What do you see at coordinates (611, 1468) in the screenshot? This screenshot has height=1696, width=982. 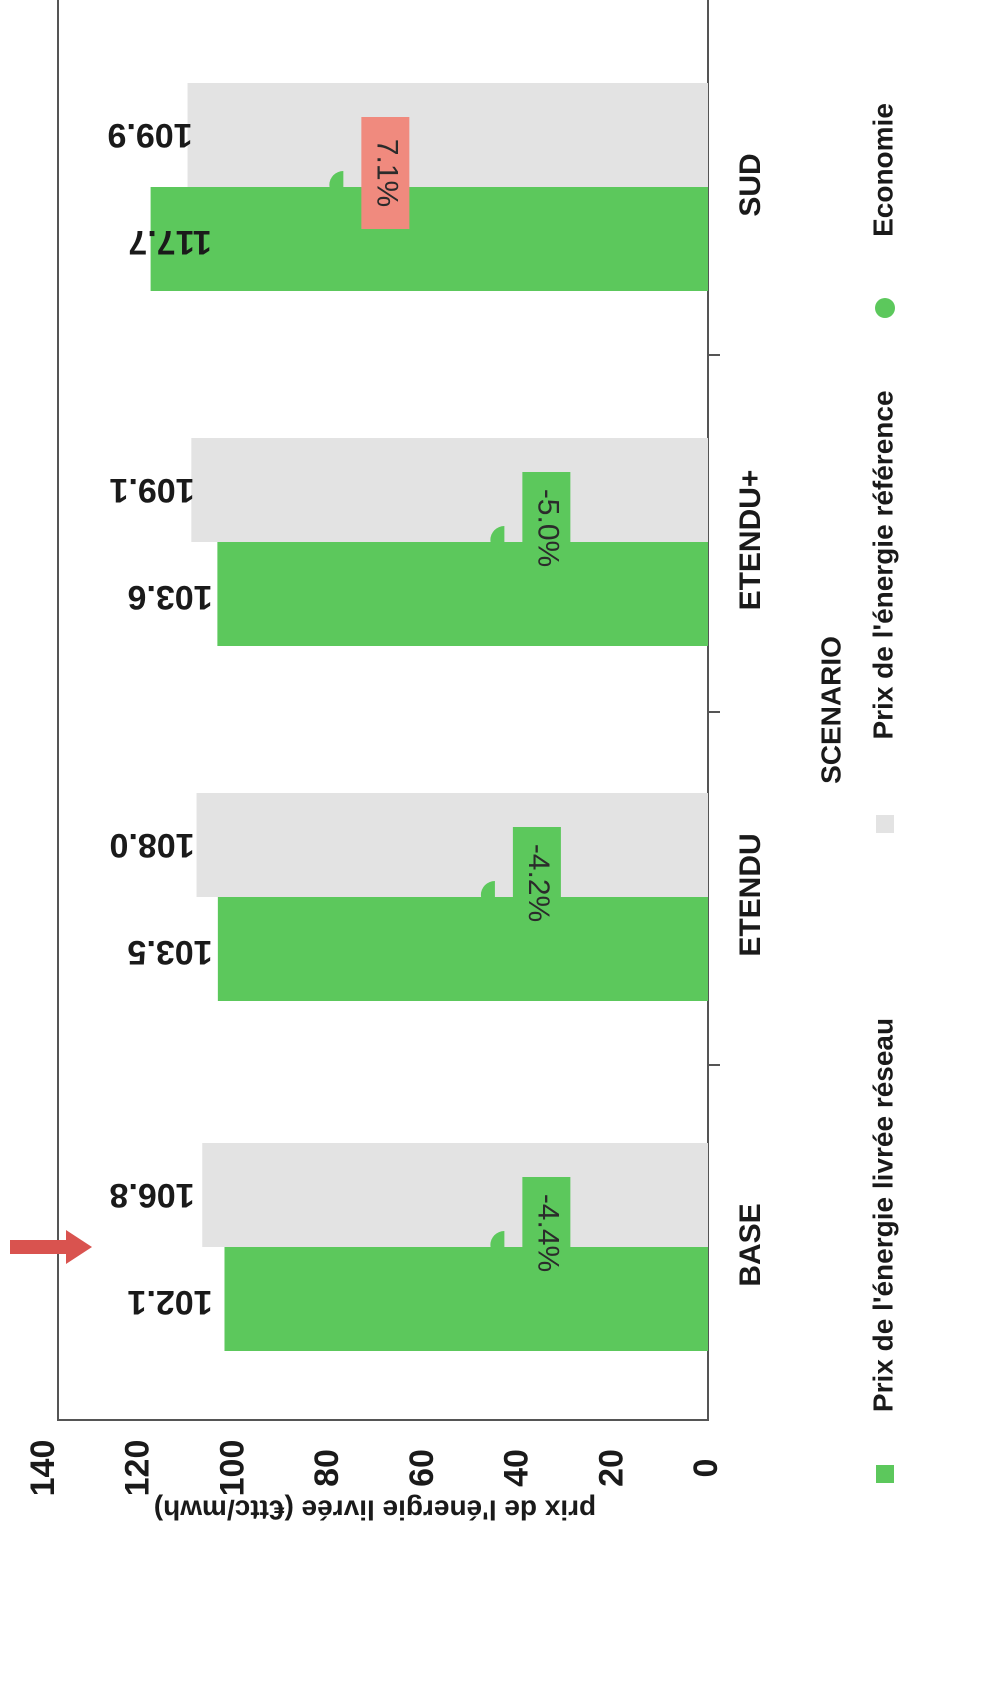 I see `y-tick-label: 20` at bounding box center [611, 1468].